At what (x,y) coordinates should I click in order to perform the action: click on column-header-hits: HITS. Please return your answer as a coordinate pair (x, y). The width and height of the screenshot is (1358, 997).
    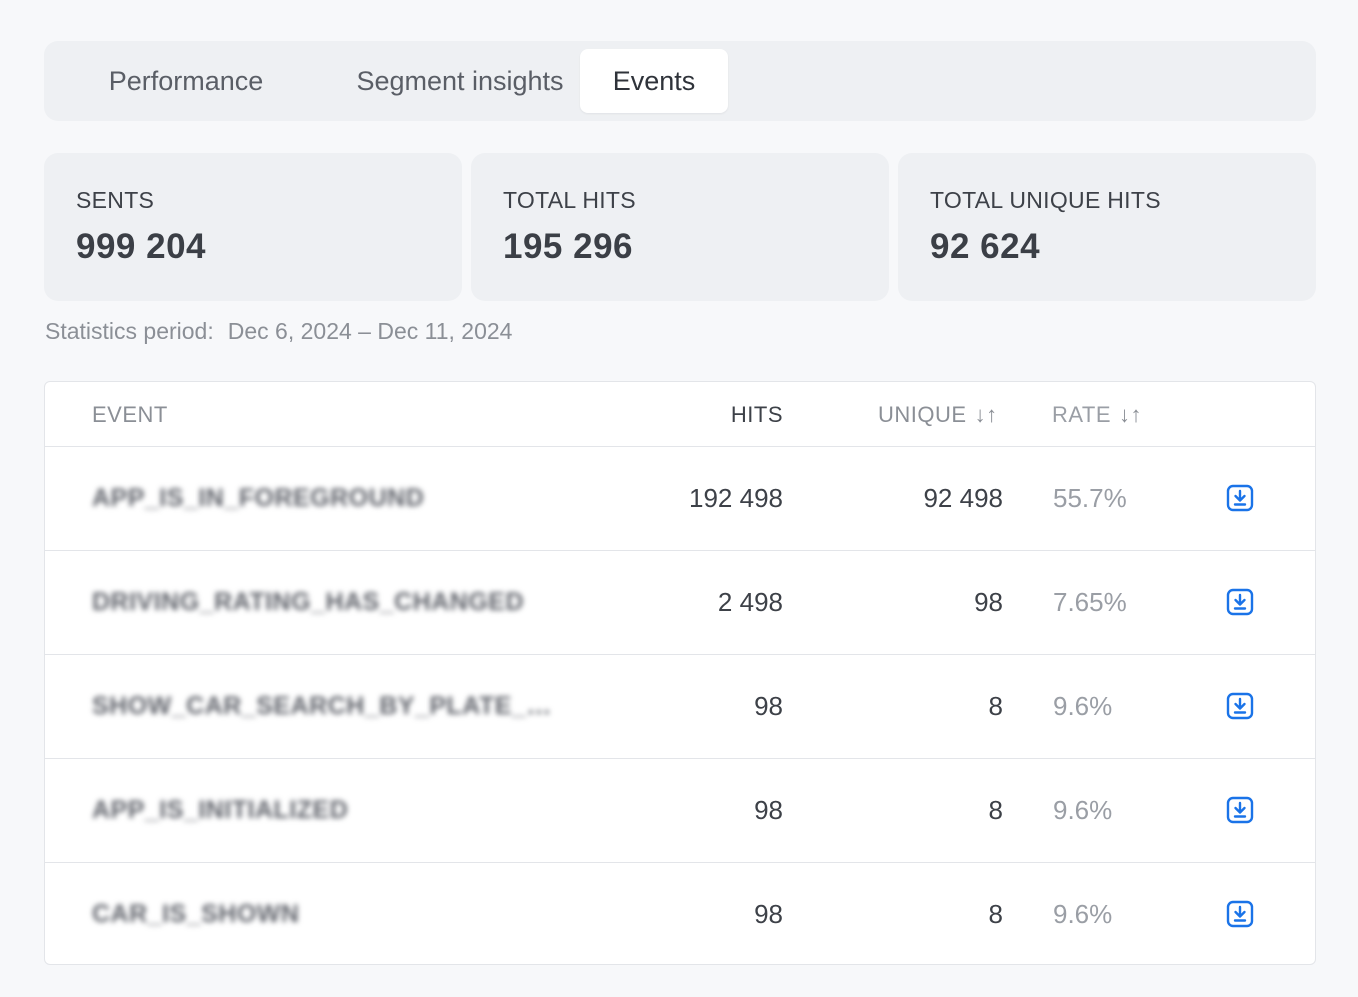
    Looking at the image, I should click on (756, 414).